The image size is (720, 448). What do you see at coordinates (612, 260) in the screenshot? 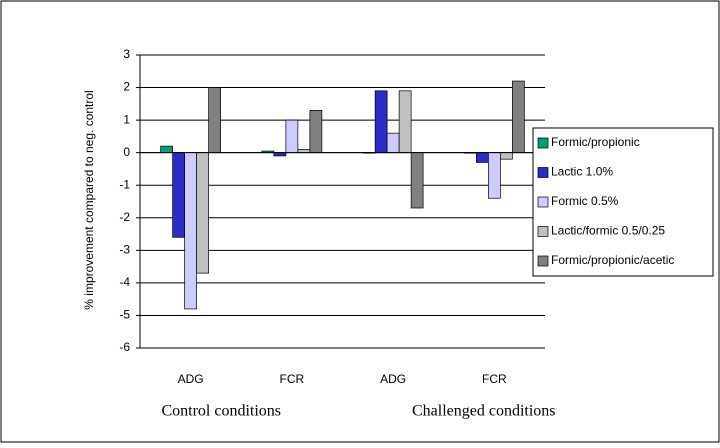
I see `legend-label: Formic/propionic/acetic` at bounding box center [612, 260].